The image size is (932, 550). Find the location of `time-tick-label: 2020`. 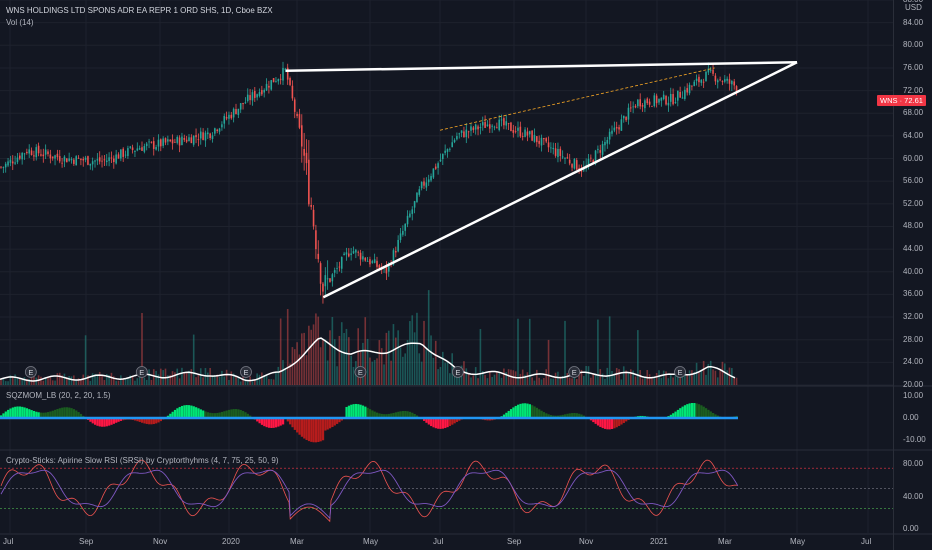

time-tick-label: 2020 is located at coordinates (231, 541).